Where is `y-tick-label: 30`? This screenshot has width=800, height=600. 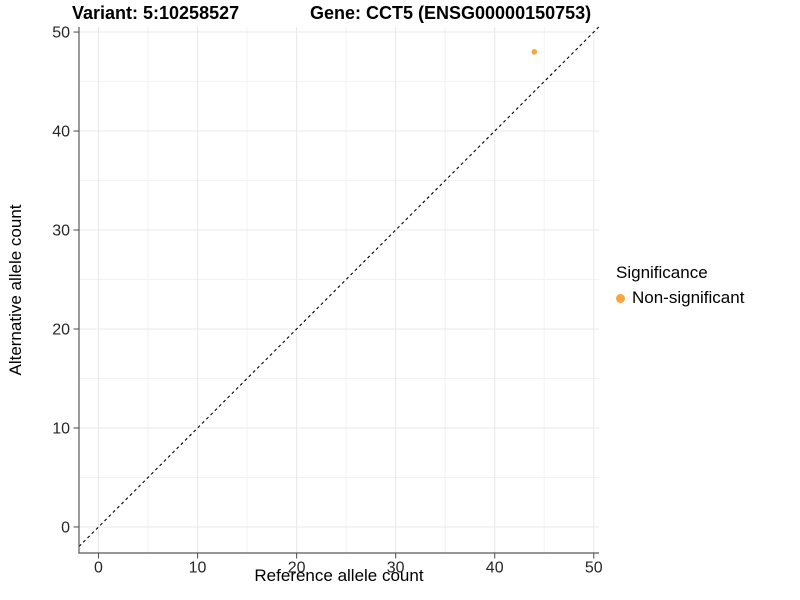 y-tick-label: 30 is located at coordinates (61, 231).